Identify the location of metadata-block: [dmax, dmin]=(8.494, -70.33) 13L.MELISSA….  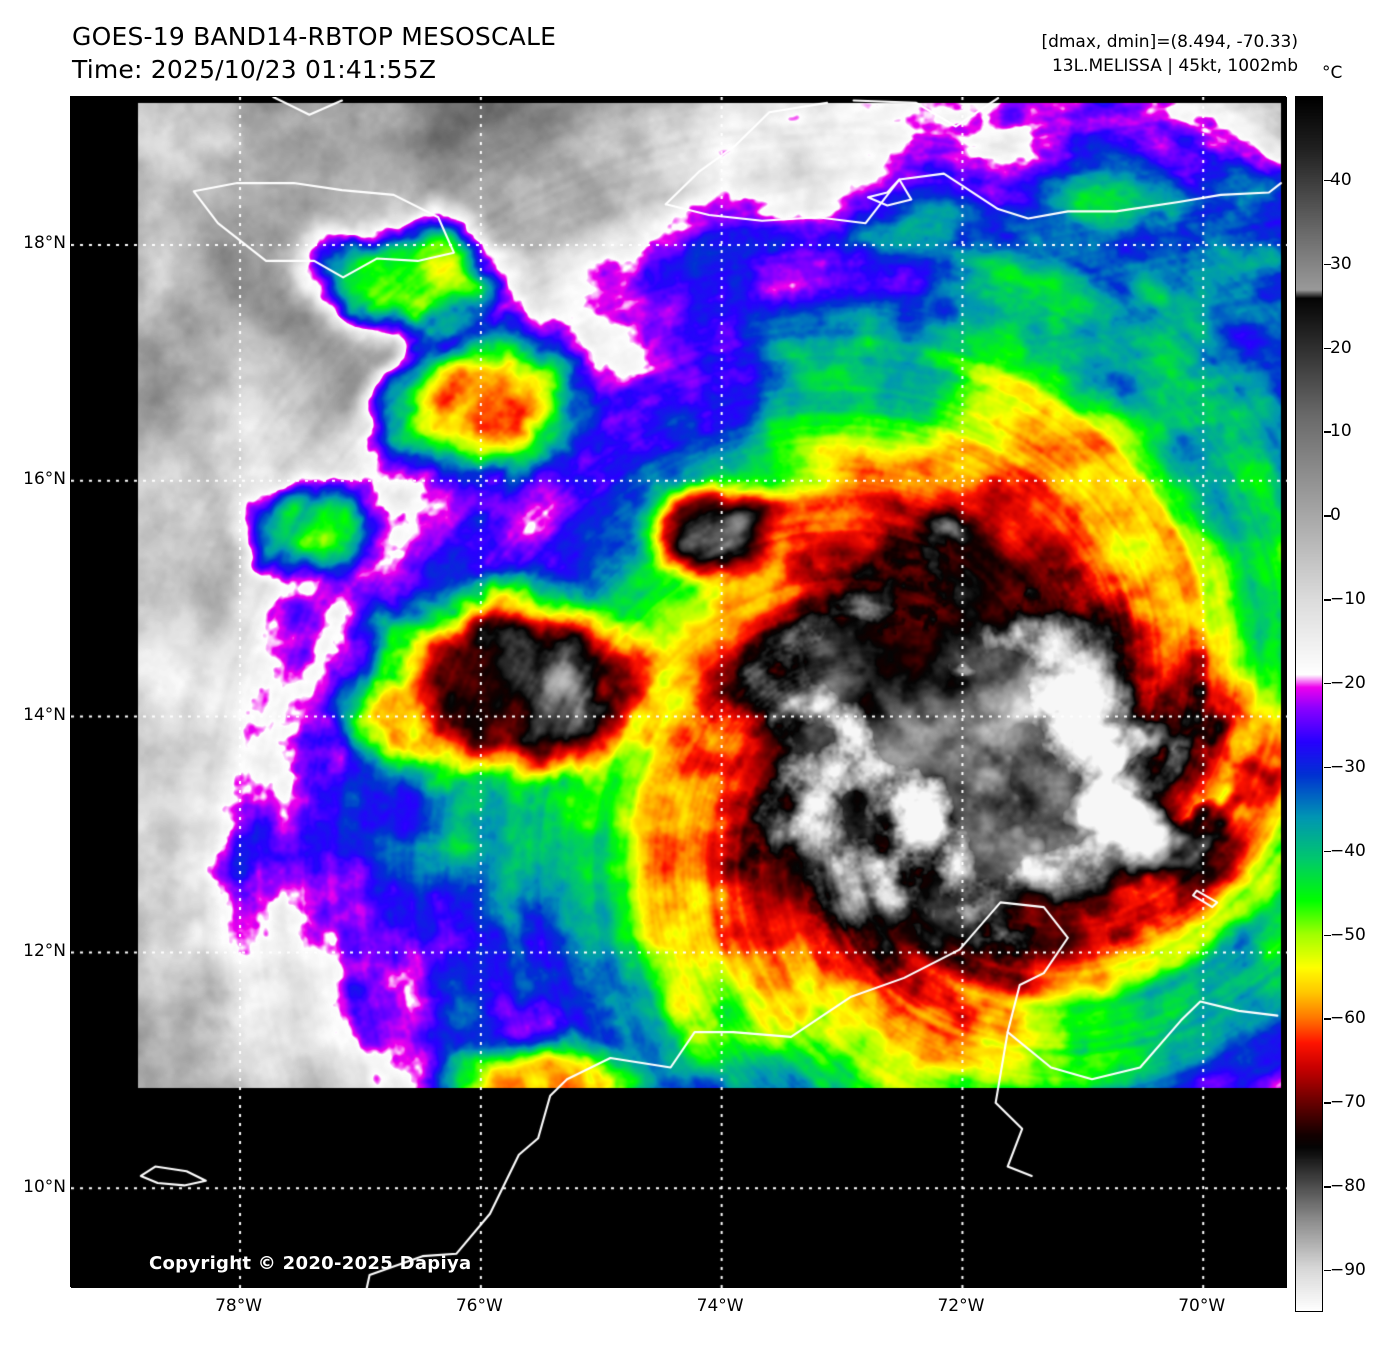
(1169, 54).